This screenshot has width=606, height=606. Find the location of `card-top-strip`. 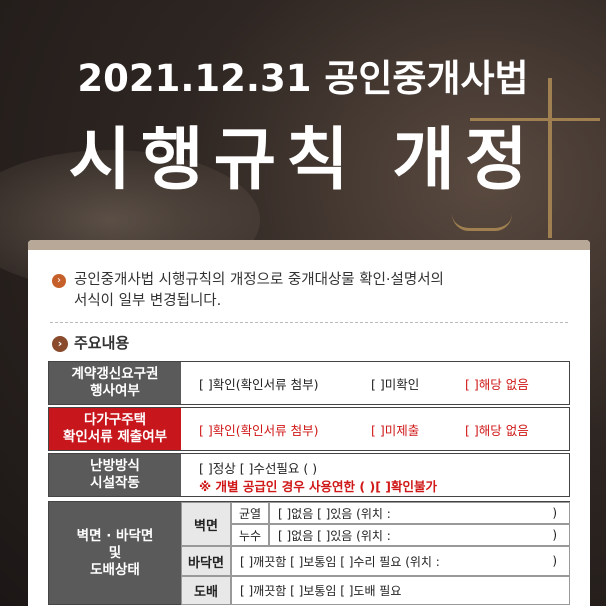

card-top-strip is located at coordinates (309, 245).